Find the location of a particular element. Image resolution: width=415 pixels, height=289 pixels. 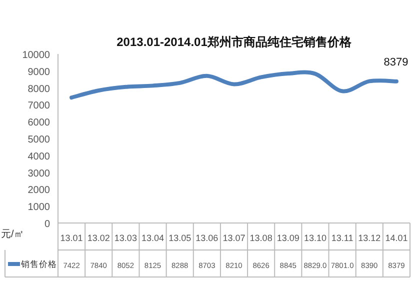

x-tick-label: 13.09 is located at coordinates (288, 238).